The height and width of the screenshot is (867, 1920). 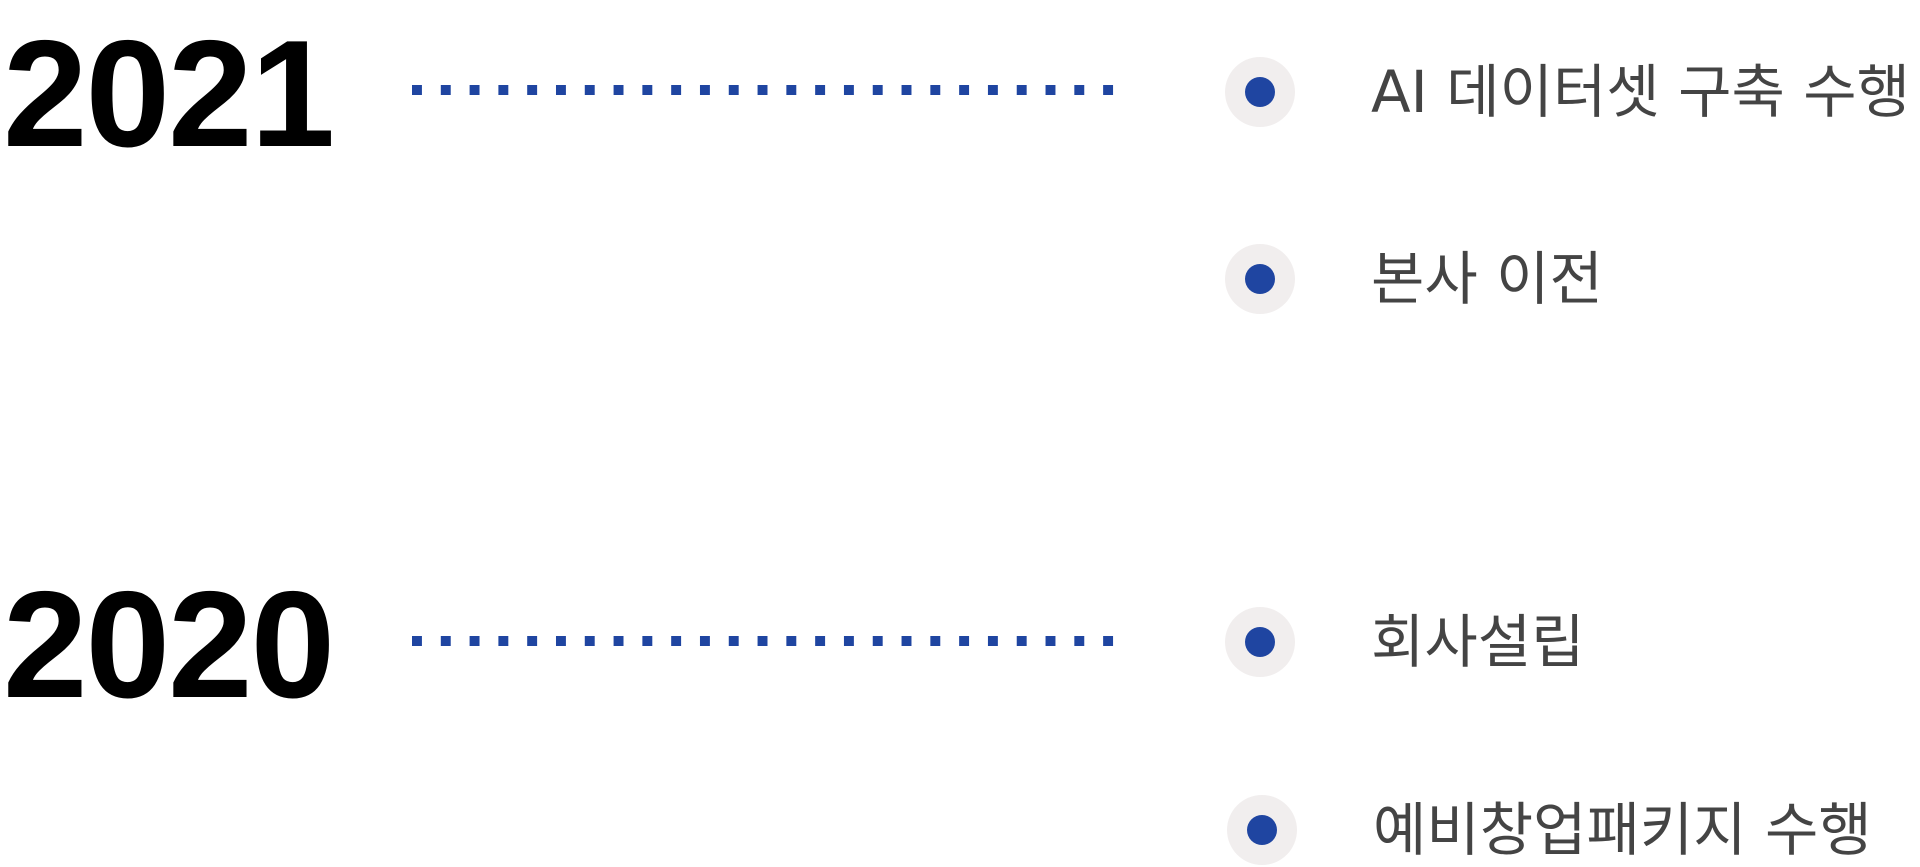 What do you see at coordinates (1640, 92) in the screenshot?
I see `event-label: AI 데이터셋 구축 수행` at bounding box center [1640, 92].